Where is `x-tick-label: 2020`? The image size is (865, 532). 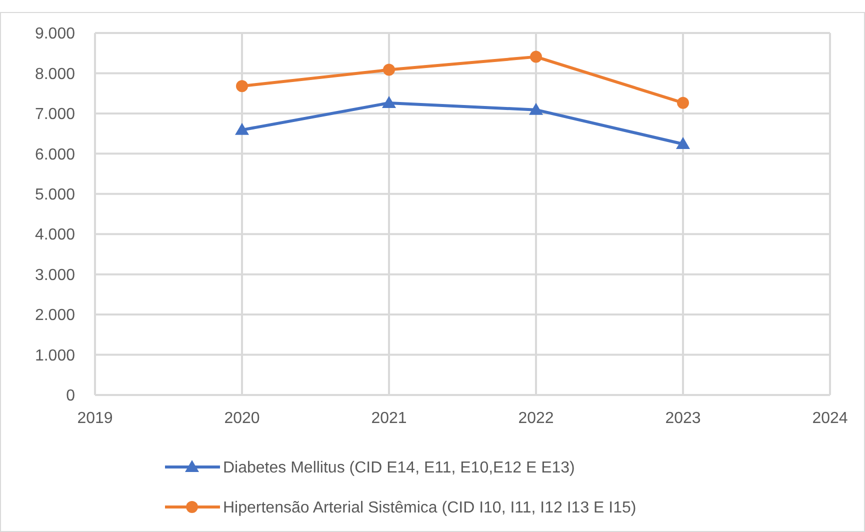 x-tick-label: 2020 is located at coordinates (242, 418).